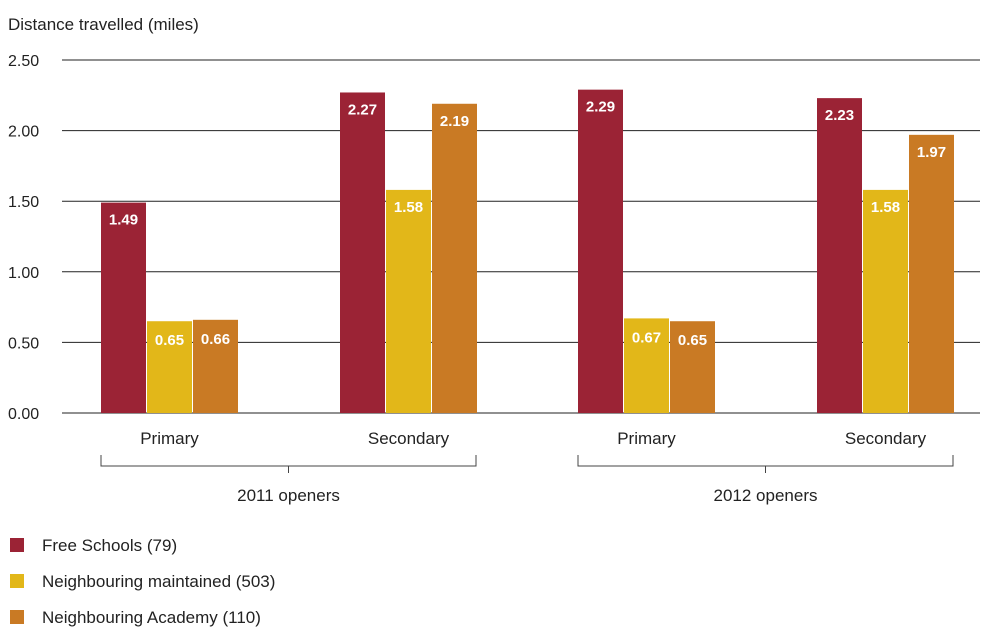 This screenshot has width=985, height=631. Describe the element at coordinates (23, 61) in the screenshot. I see `y-tick-label: 2.50` at that location.